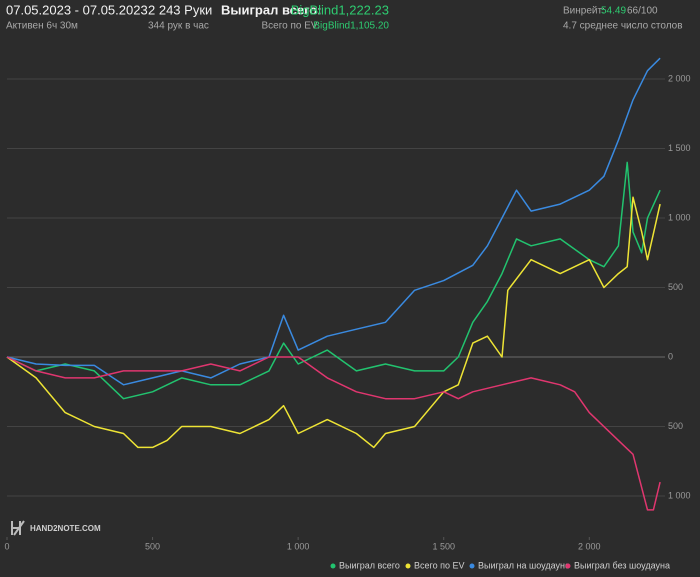 This screenshot has width=700, height=577. What do you see at coordinates (42, 26) in the screenshot?
I see `active-time: Активен 6ч 30м` at bounding box center [42, 26].